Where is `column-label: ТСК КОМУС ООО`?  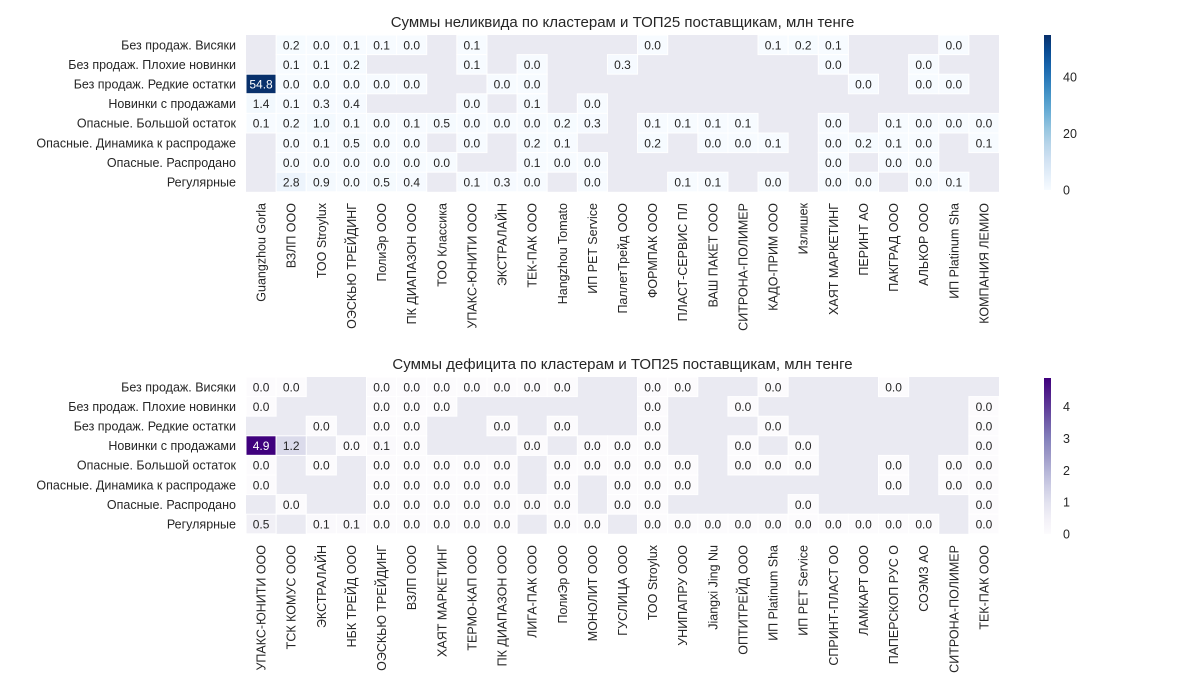 column-label: ТСК КОМУС ООО is located at coordinates (292, 597).